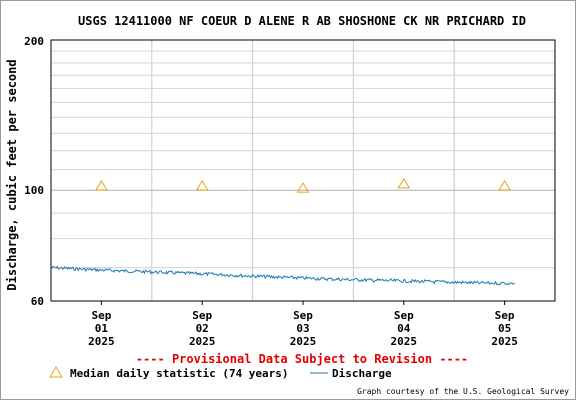 The height and width of the screenshot is (404, 576). What do you see at coordinates (282, 275) in the screenshot?
I see `discharge-line` at bounding box center [282, 275].